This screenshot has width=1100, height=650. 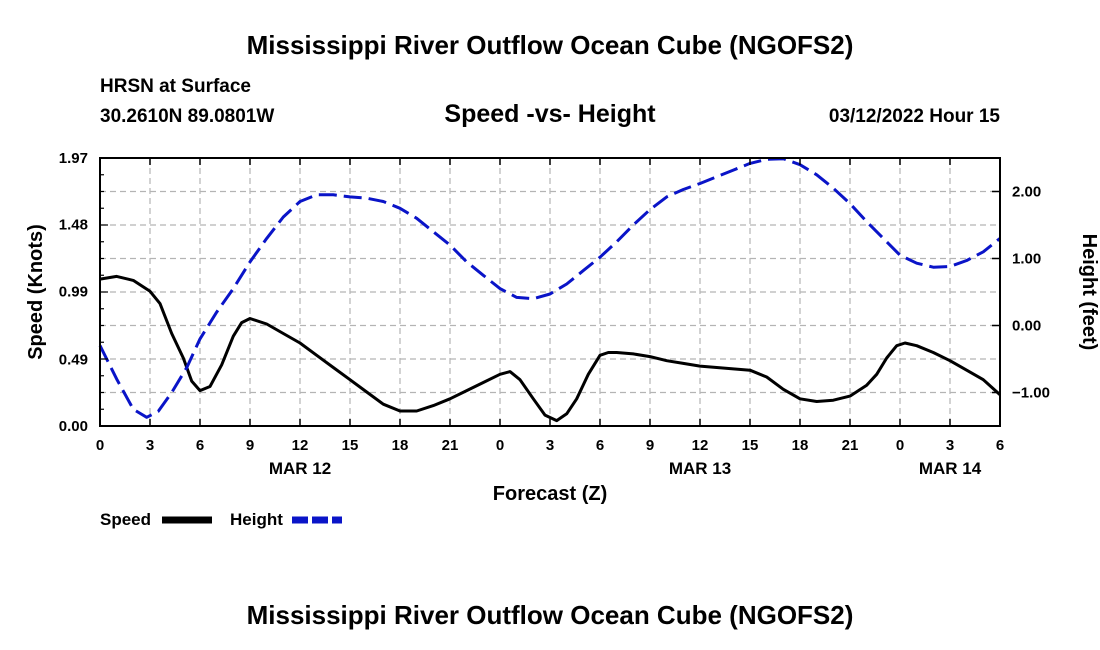 What do you see at coordinates (221, 519) in the screenshot?
I see `legend: Speed Height` at bounding box center [221, 519].